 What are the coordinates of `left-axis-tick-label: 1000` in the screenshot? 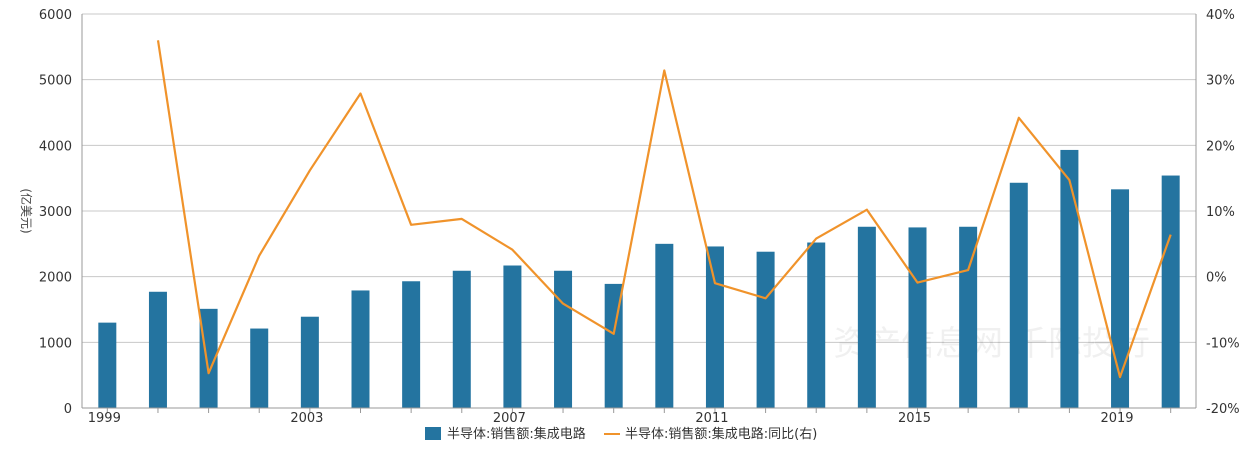 It's located at (55, 343).